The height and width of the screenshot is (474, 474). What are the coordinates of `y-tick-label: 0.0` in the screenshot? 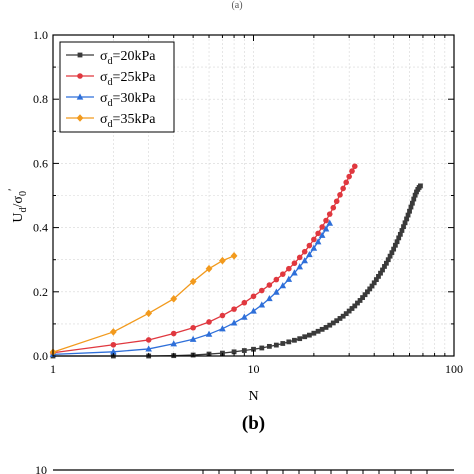 It's located at (40, 356).